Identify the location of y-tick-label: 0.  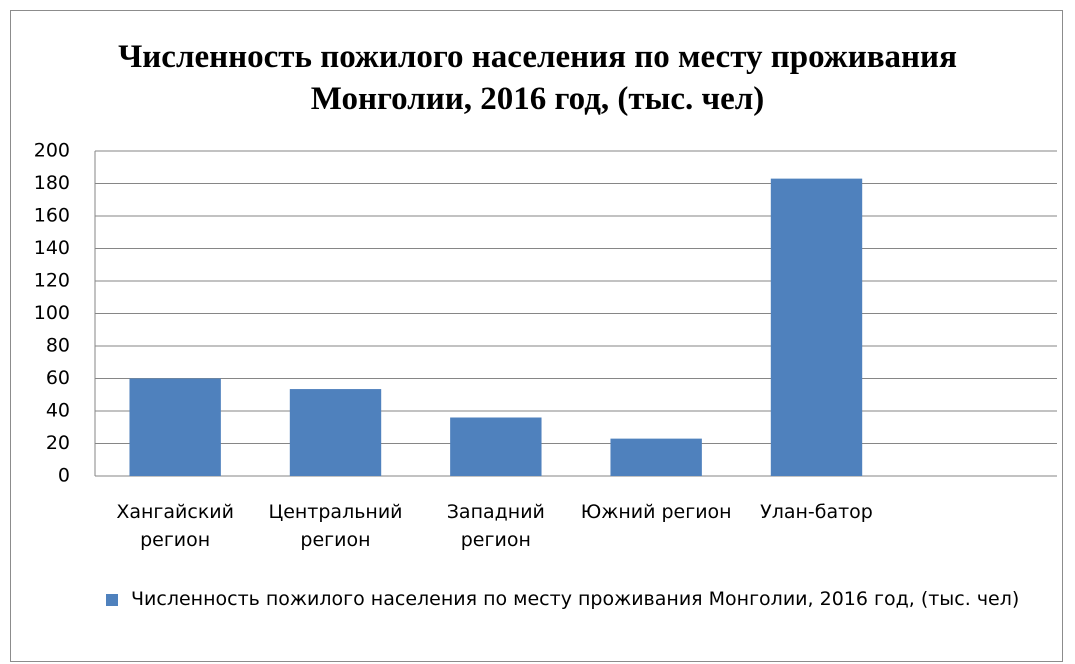
(64, 476).